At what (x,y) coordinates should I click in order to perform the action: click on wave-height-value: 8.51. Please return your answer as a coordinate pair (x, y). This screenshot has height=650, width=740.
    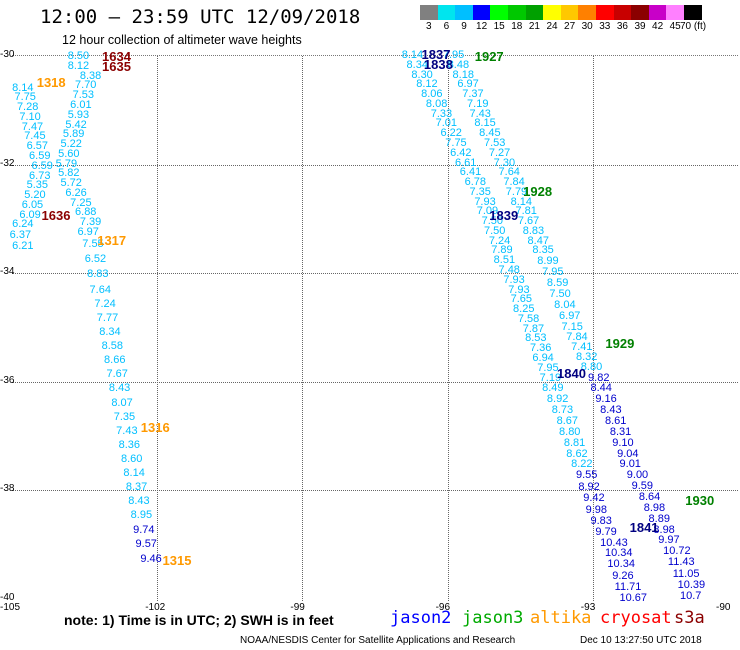
    Looking at the image, I should click on (504, 260).